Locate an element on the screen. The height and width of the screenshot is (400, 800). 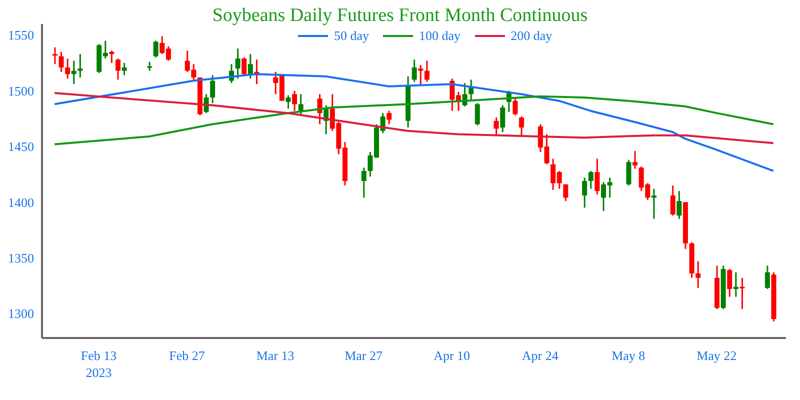
x-tick-label: Apr 10 is located at coordinates (452, 355).